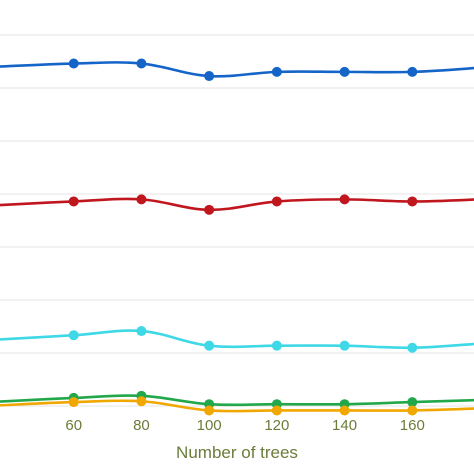 This screenshot has height=474, width=474. I want to click on x-tick-label-60: 60, so click(73, 425).